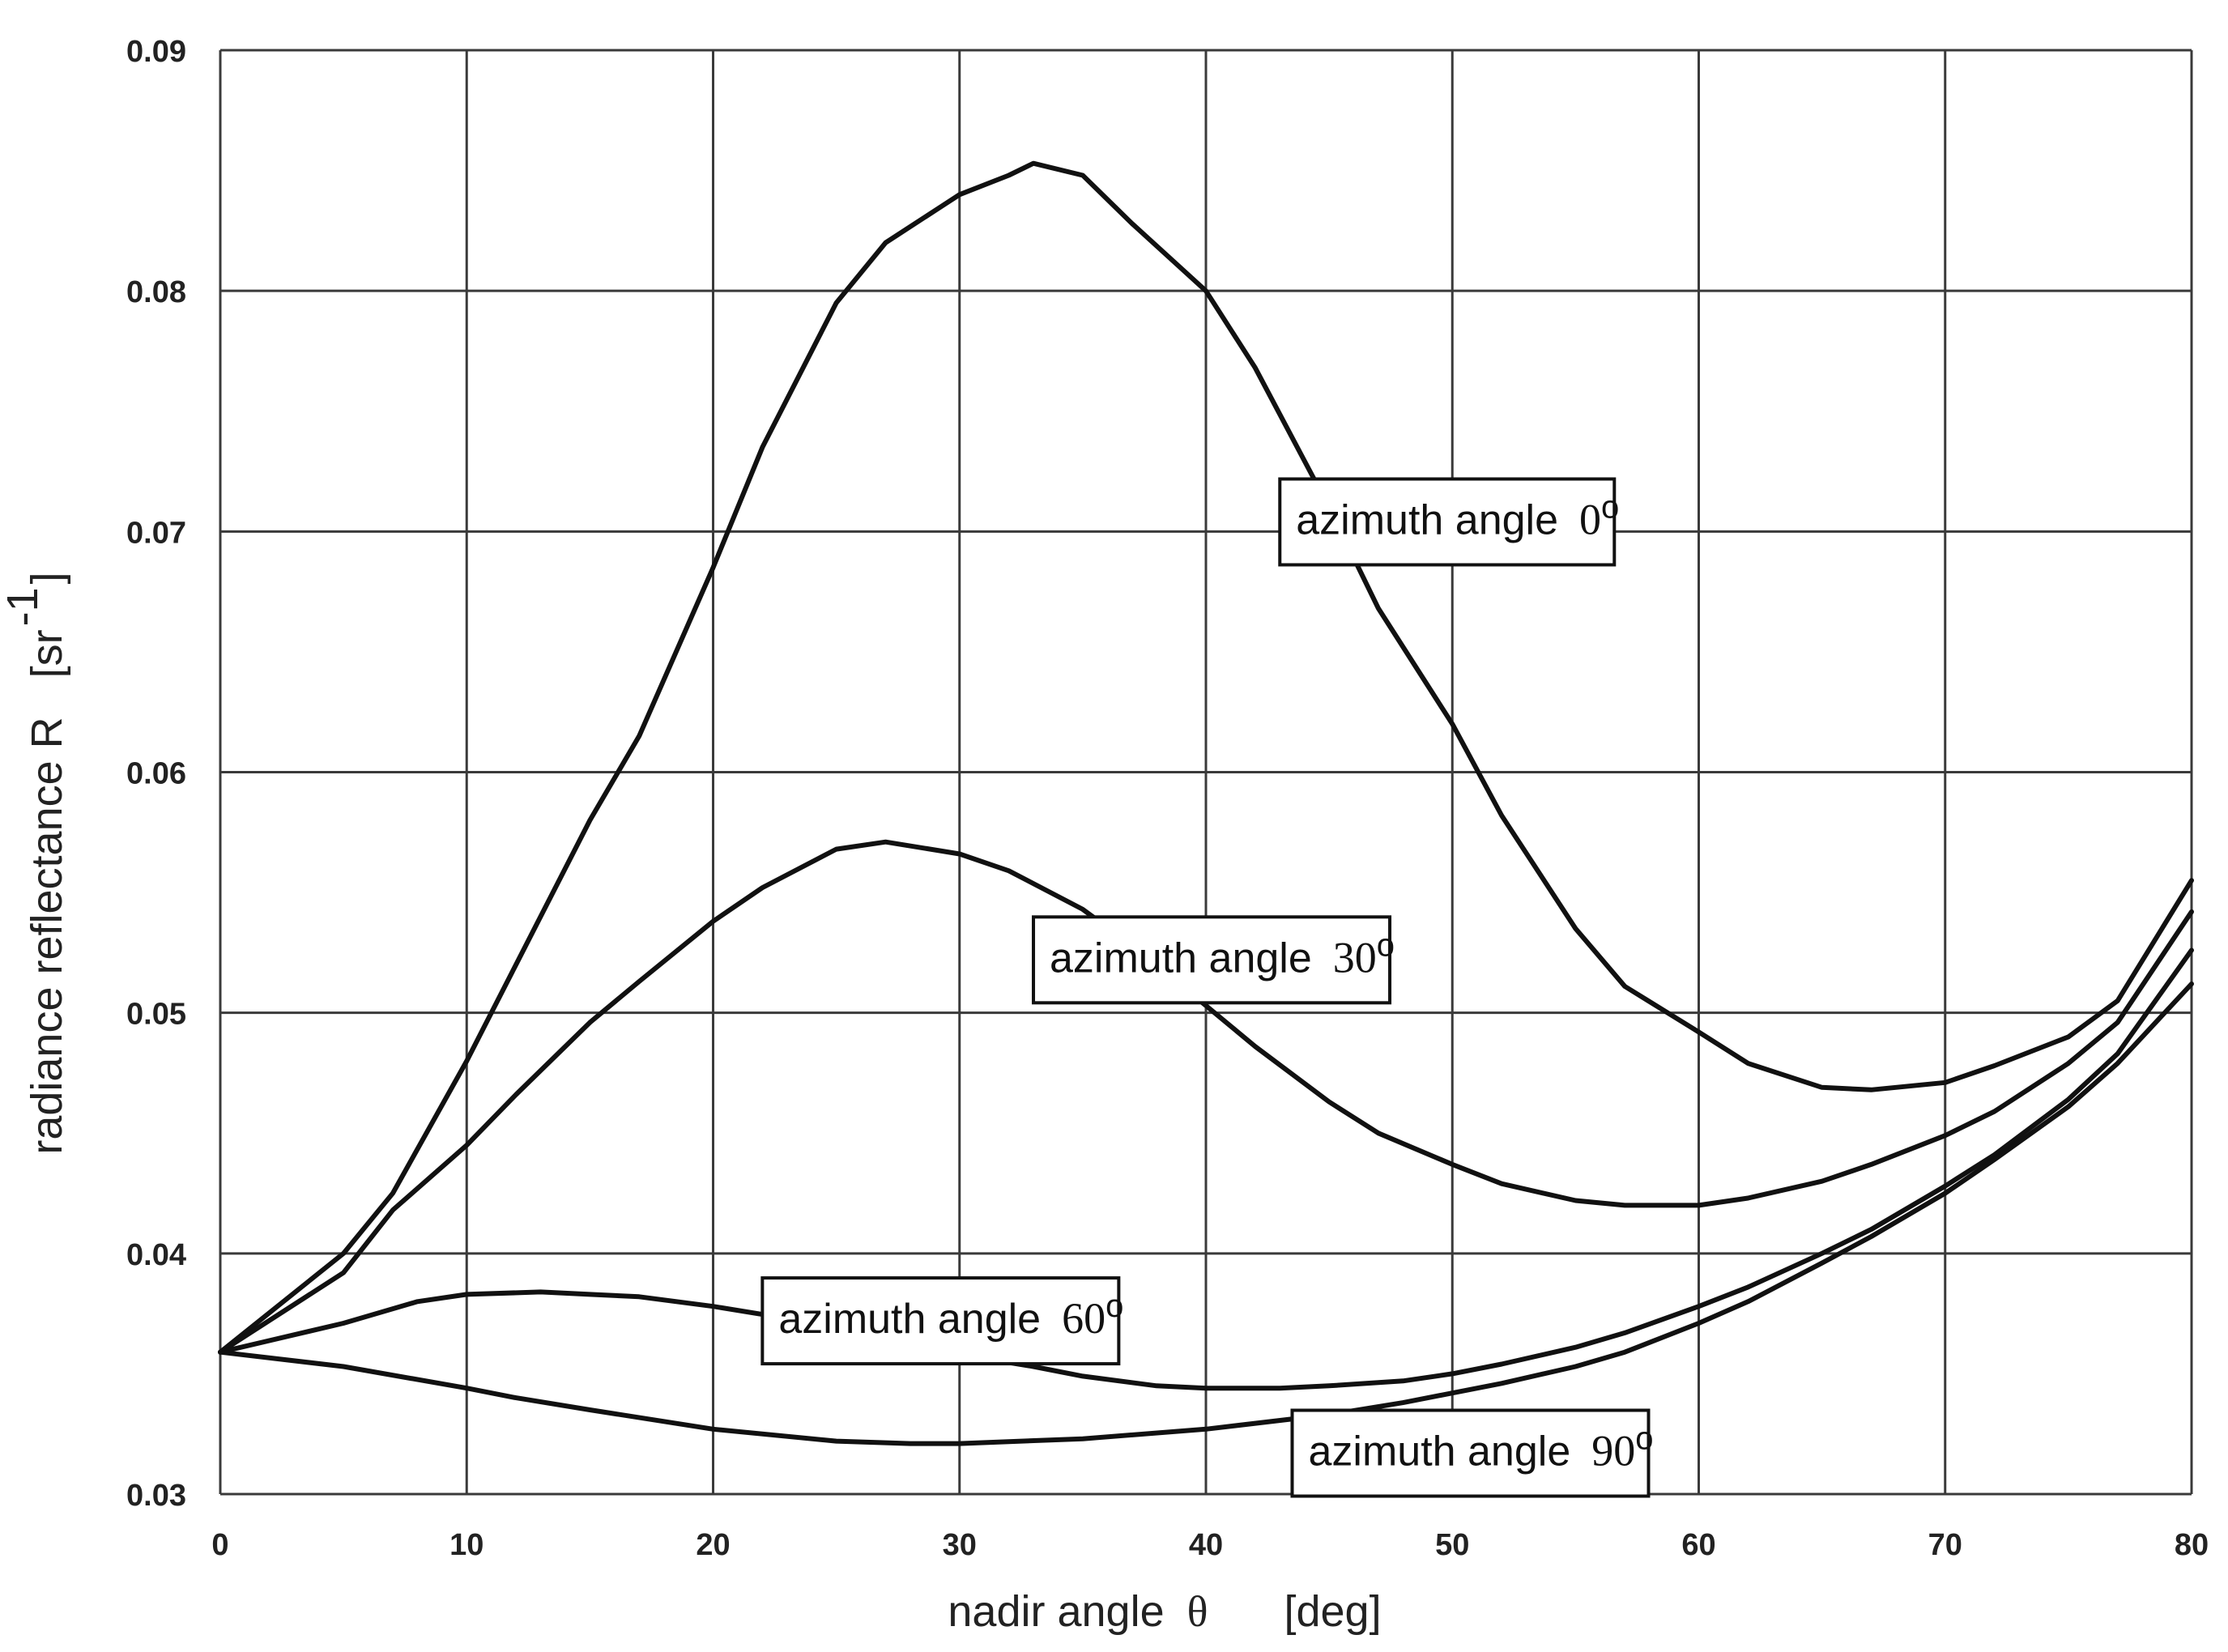 Image resolution: width=2228 pixels, height=1652 pixels. What do you see at coordinates (1945, 1545) in the screenshot?
I see `x-tick-label: 70` at bounding box center [1945, 1545].